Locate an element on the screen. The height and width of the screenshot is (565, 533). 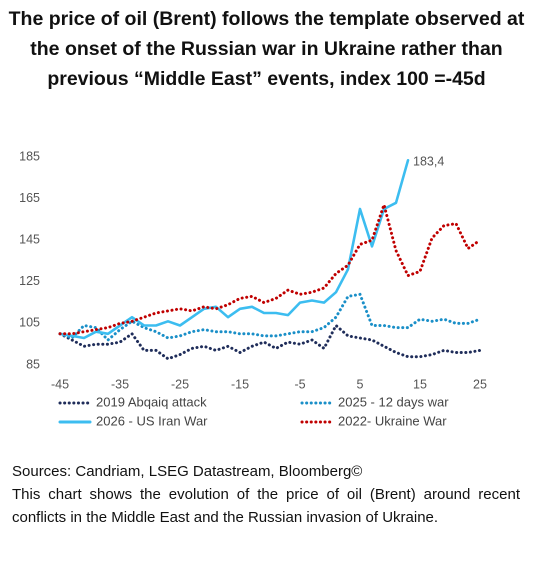
annotation: 183,4 is located at coordinates (428, 162).